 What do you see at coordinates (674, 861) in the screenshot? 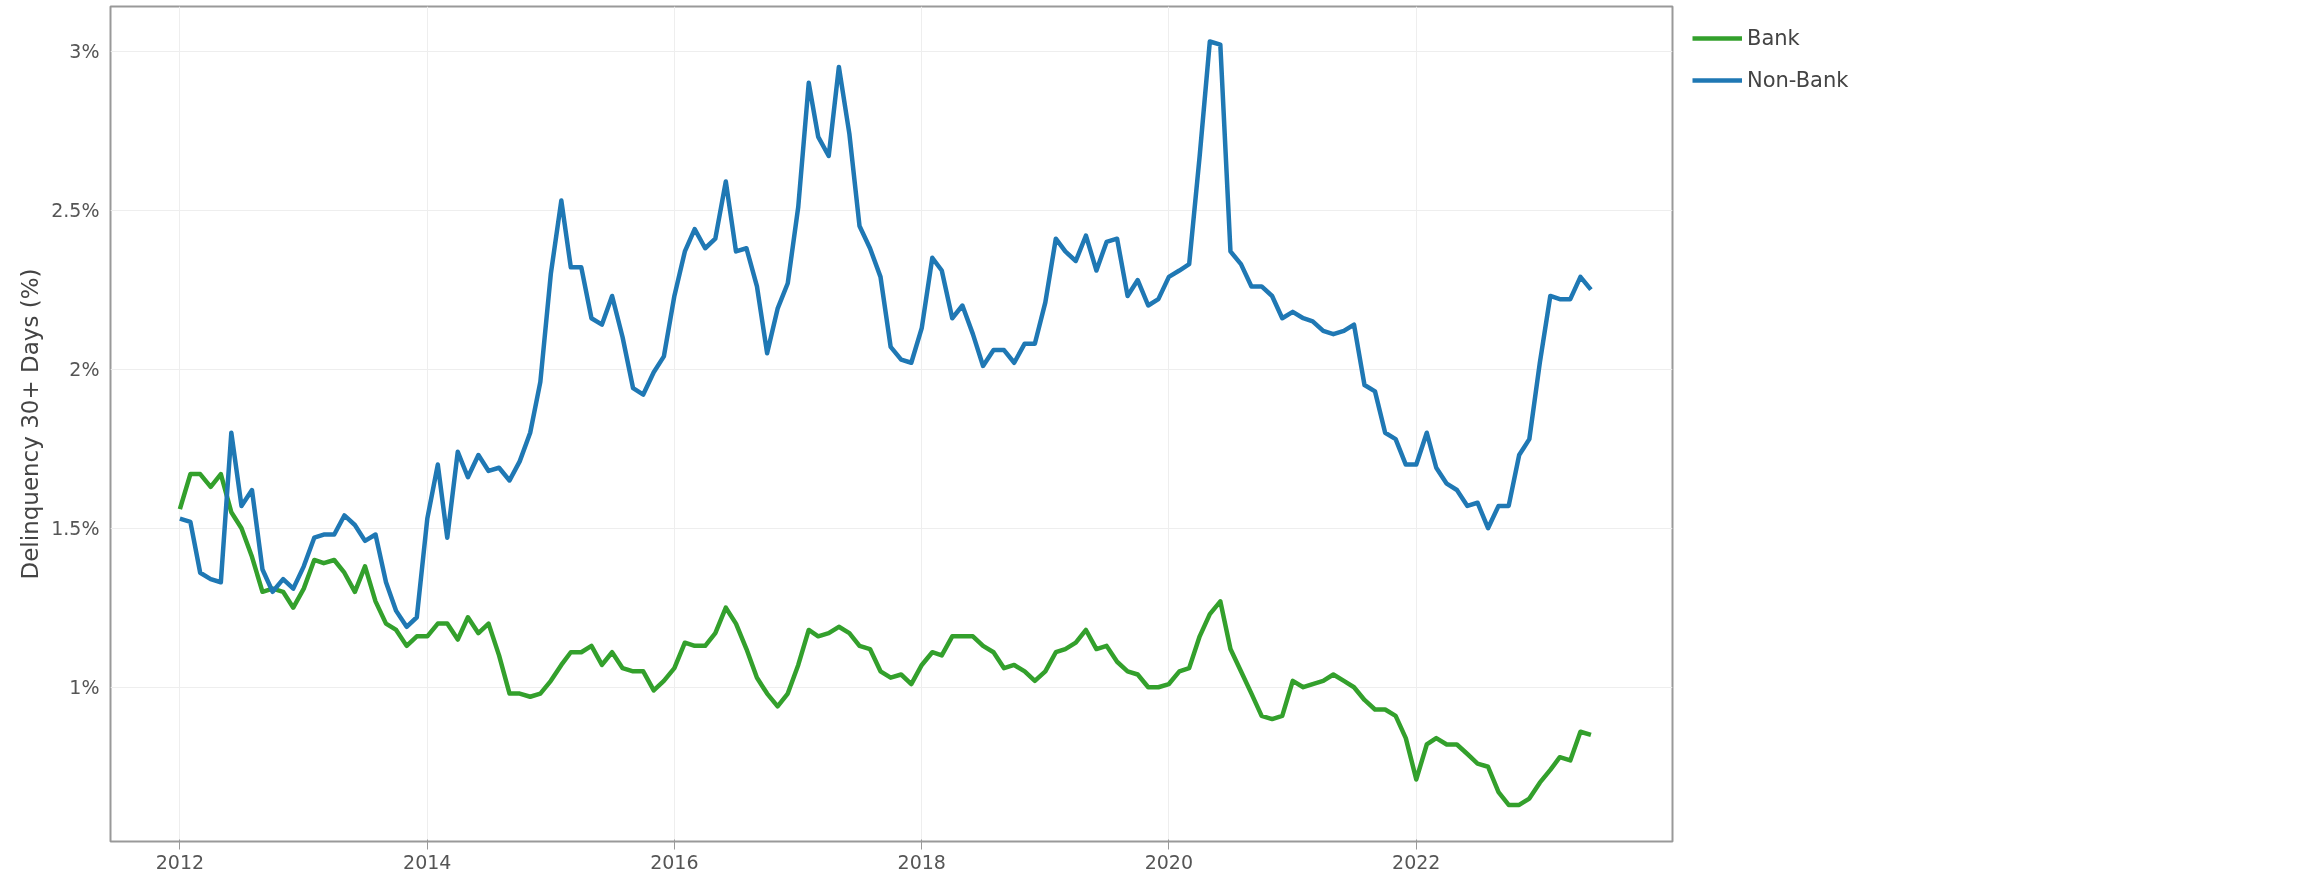
I see `x-tick-label: 2016` at bounding box center [674, 861].